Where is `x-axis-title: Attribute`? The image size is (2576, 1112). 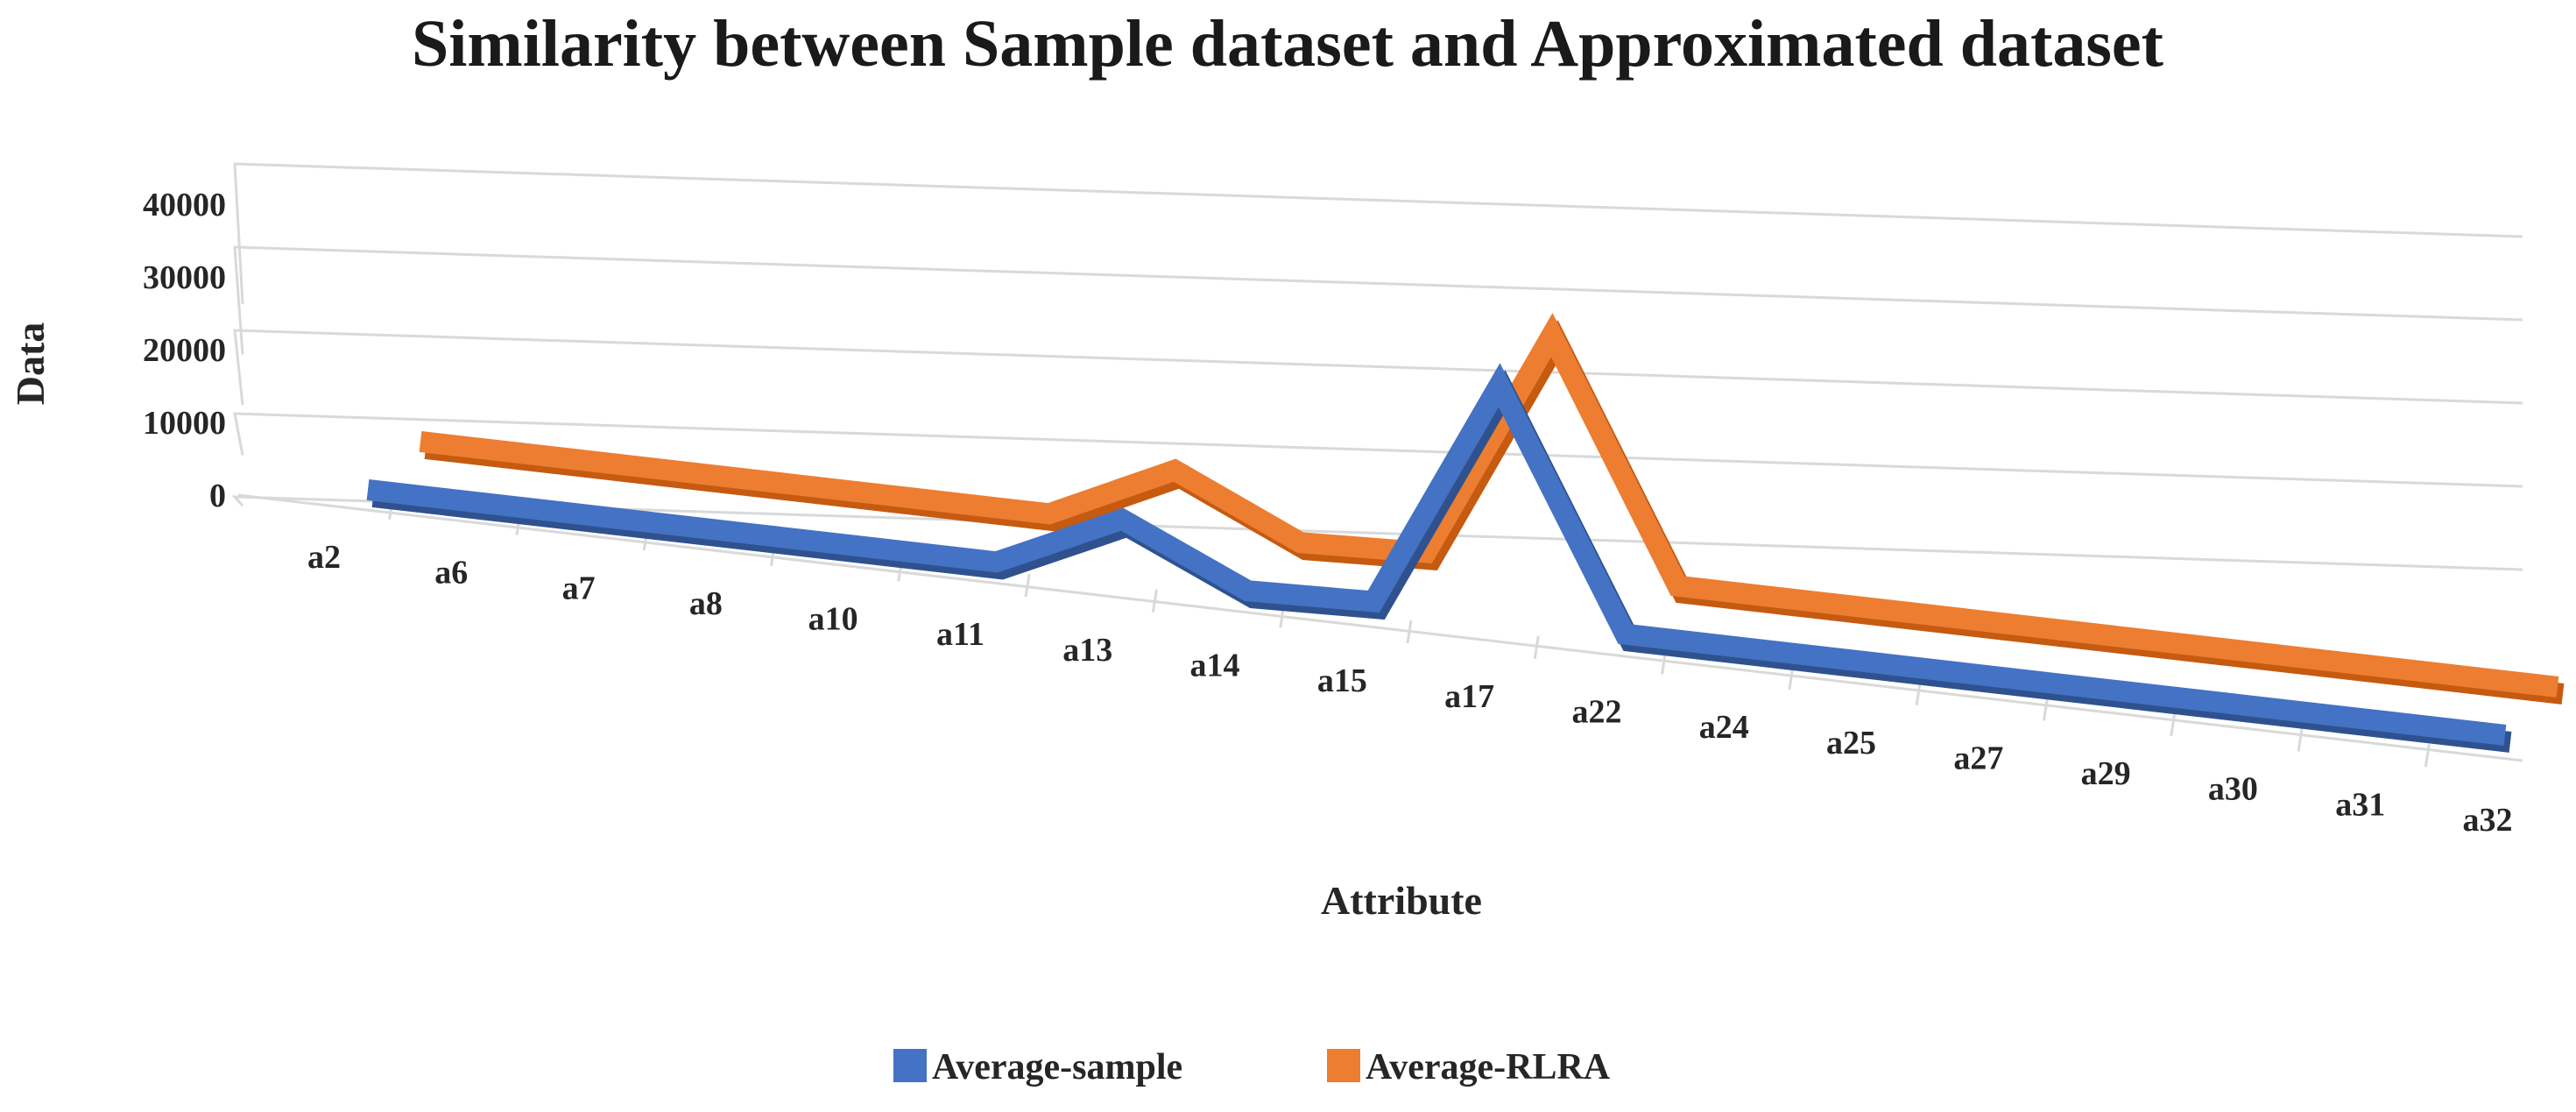 x-axis-title: Attribute is located at coordinates (1401, 900).